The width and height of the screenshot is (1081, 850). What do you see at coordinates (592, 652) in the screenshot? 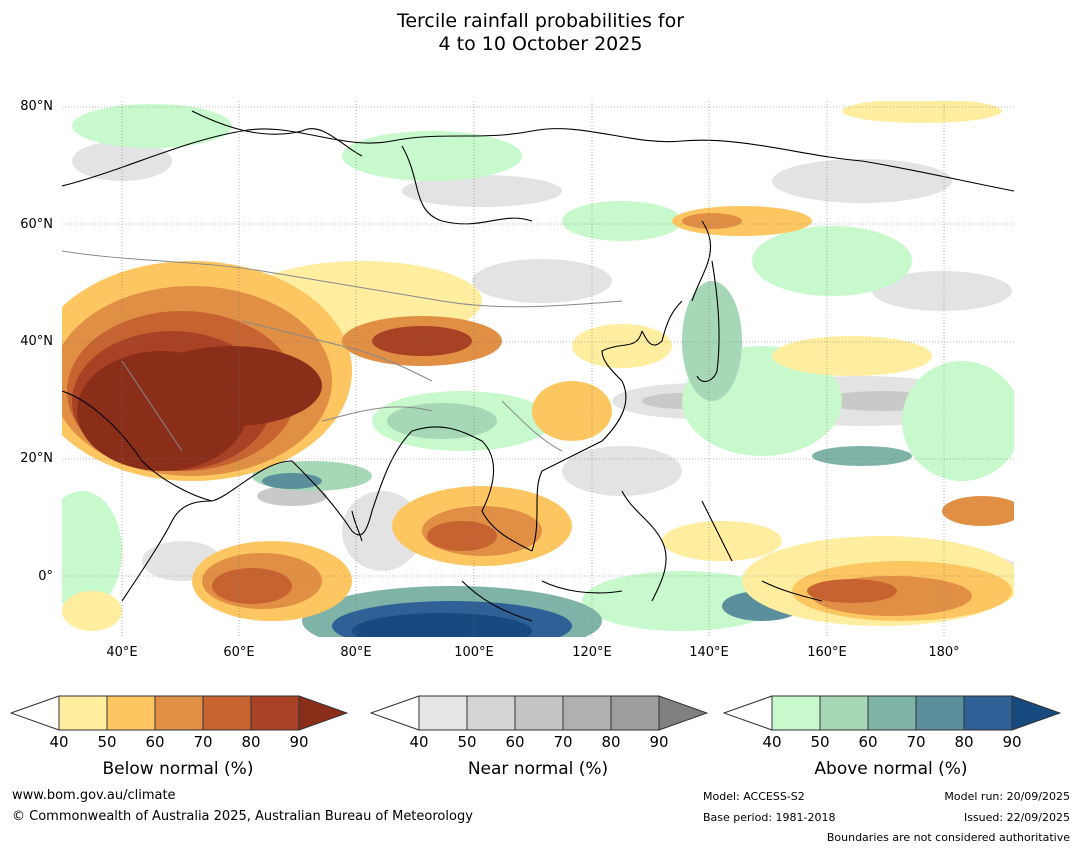
I see `lon-label-120e: 120°E` at bounding box center [592, 652].